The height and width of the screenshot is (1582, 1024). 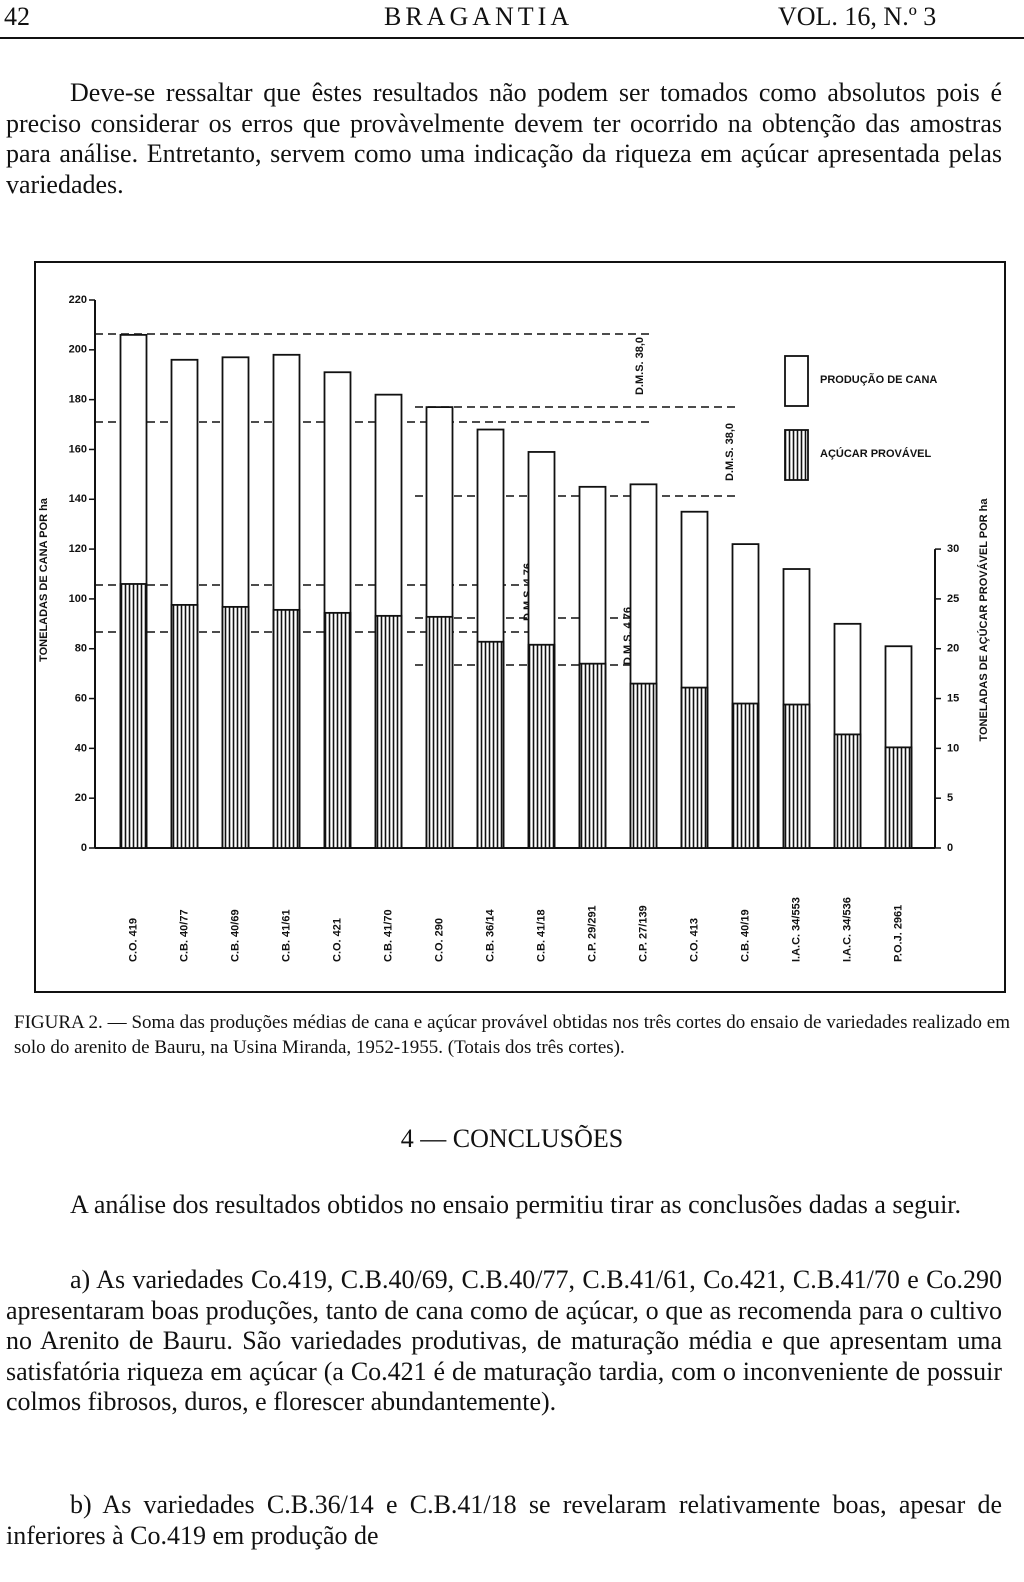 What do you see at coordinates (541, 935) in the screenshot?
I see `x-tick-label: C.B. 41/18` at bounding box center [541, 935].